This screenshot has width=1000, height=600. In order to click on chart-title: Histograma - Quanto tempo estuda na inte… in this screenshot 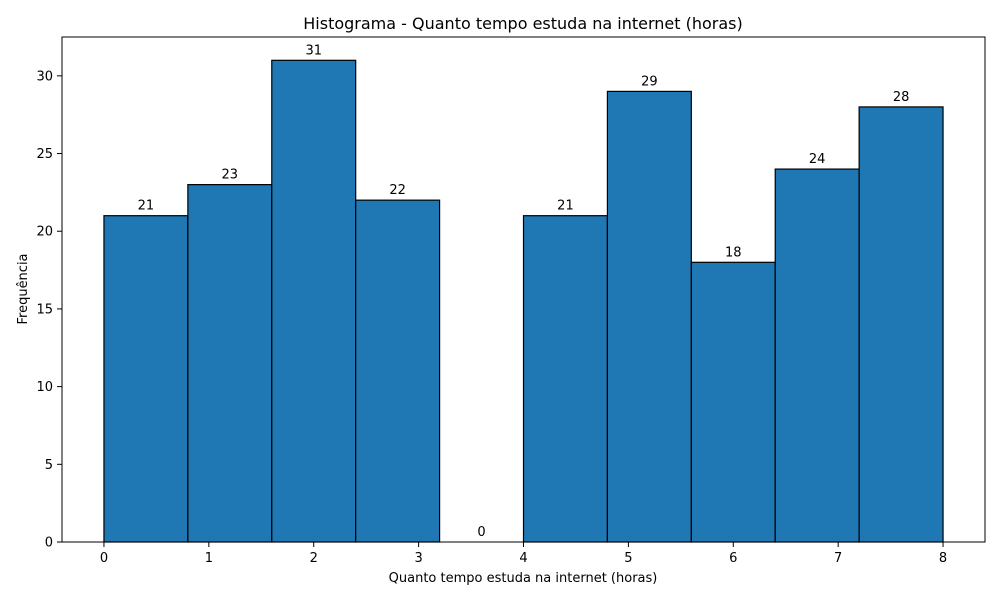, I will do `click(522, 23)`.